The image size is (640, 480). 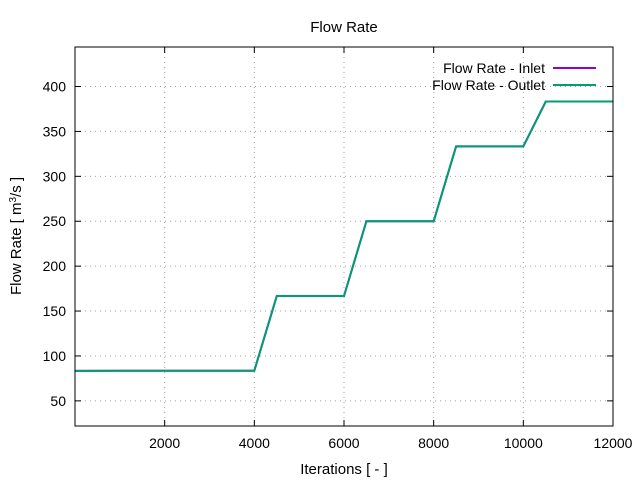 I want to click on chart-title: Flow Rate, so click(x=344, y=27).